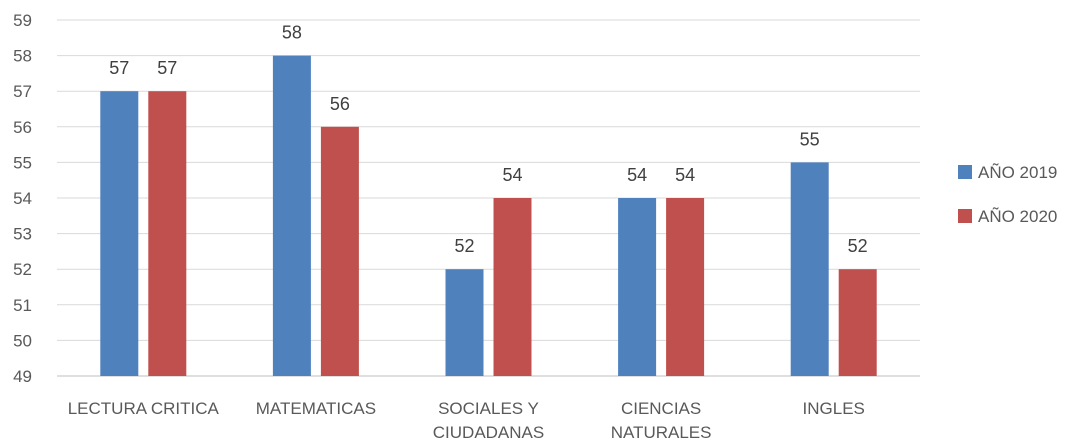 This screenshot has width=1080, height=444. What do you see at coordinates (22, 20) in the screenshot?
I see `y-tick-label: 59` at bounding box center [22, 20].